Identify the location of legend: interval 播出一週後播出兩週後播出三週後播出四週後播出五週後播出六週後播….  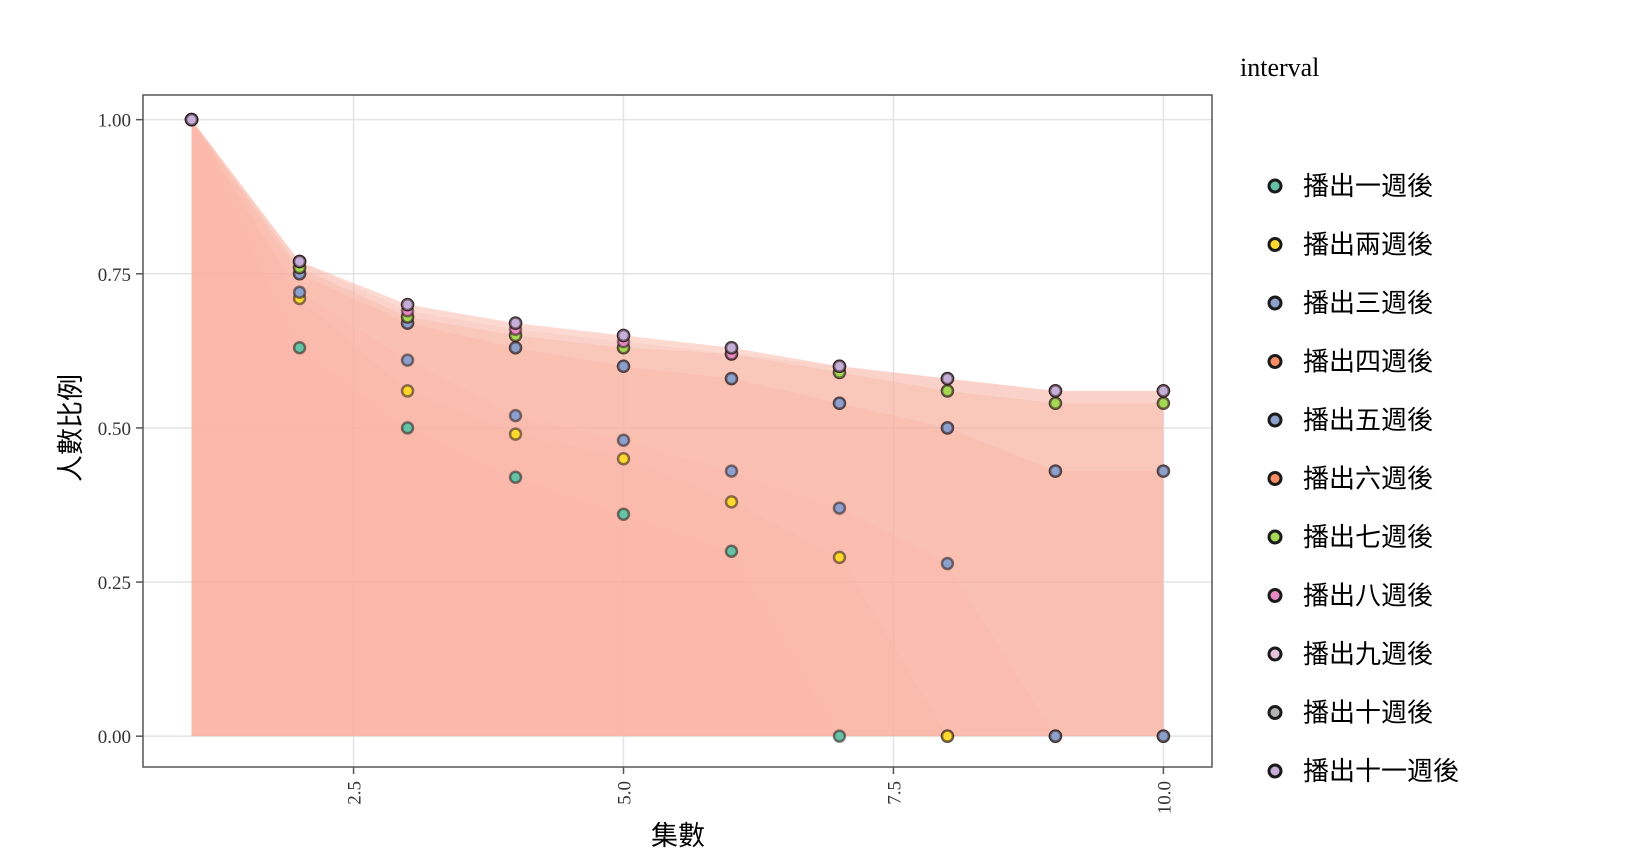
(1349, 420).